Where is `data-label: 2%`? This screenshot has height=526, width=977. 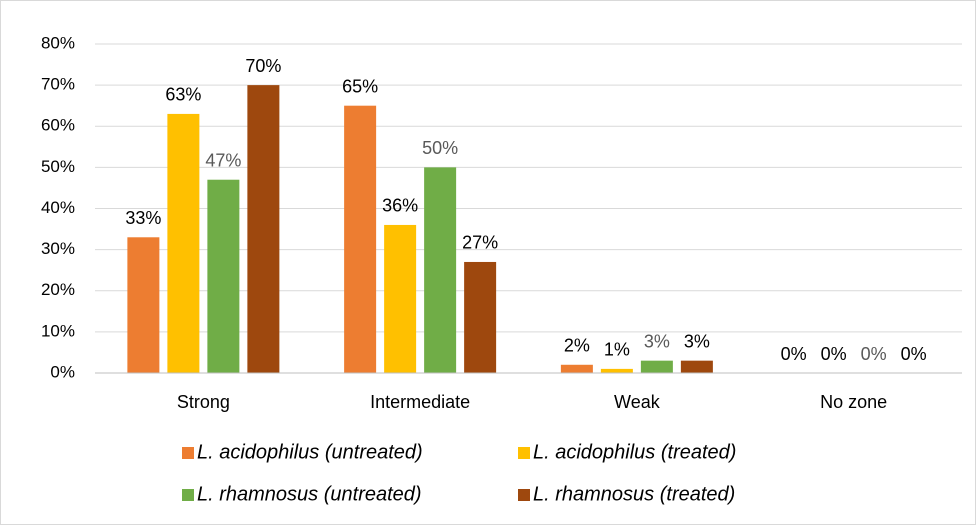
data-label: 2% is located at coordinates (577, 346).